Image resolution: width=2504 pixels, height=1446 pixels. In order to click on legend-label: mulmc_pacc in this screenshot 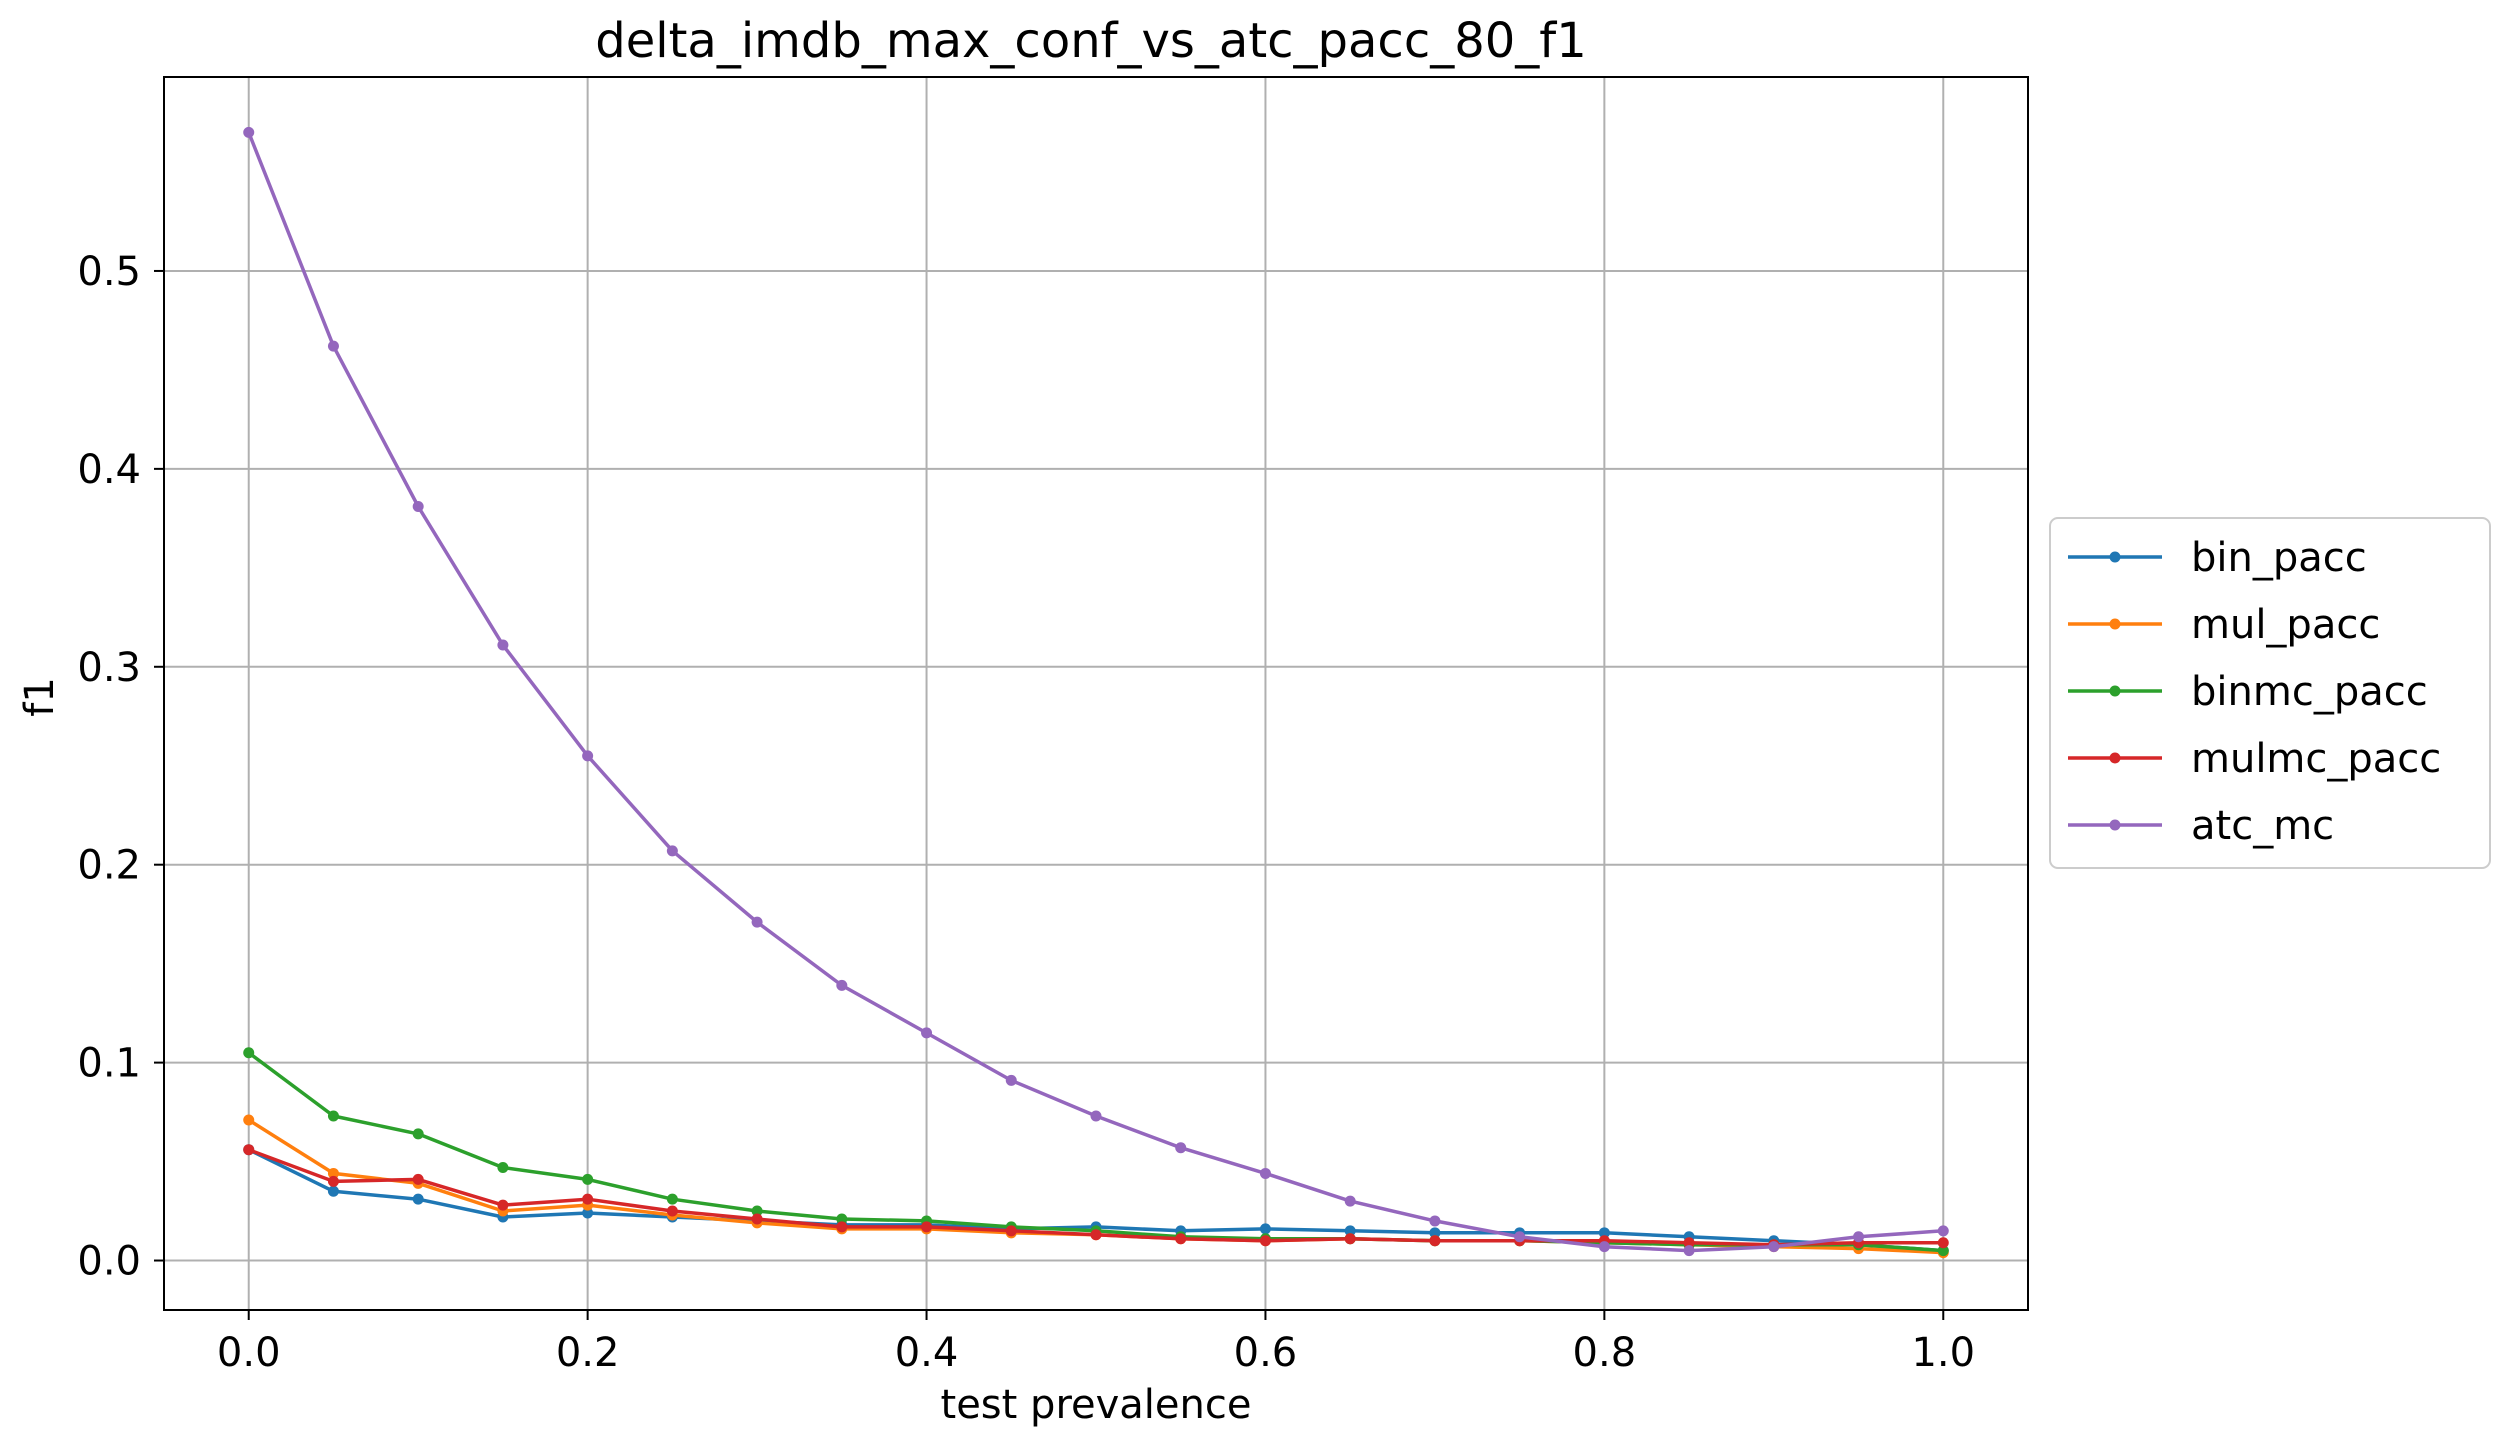, I will do `click(2316, 759)`.